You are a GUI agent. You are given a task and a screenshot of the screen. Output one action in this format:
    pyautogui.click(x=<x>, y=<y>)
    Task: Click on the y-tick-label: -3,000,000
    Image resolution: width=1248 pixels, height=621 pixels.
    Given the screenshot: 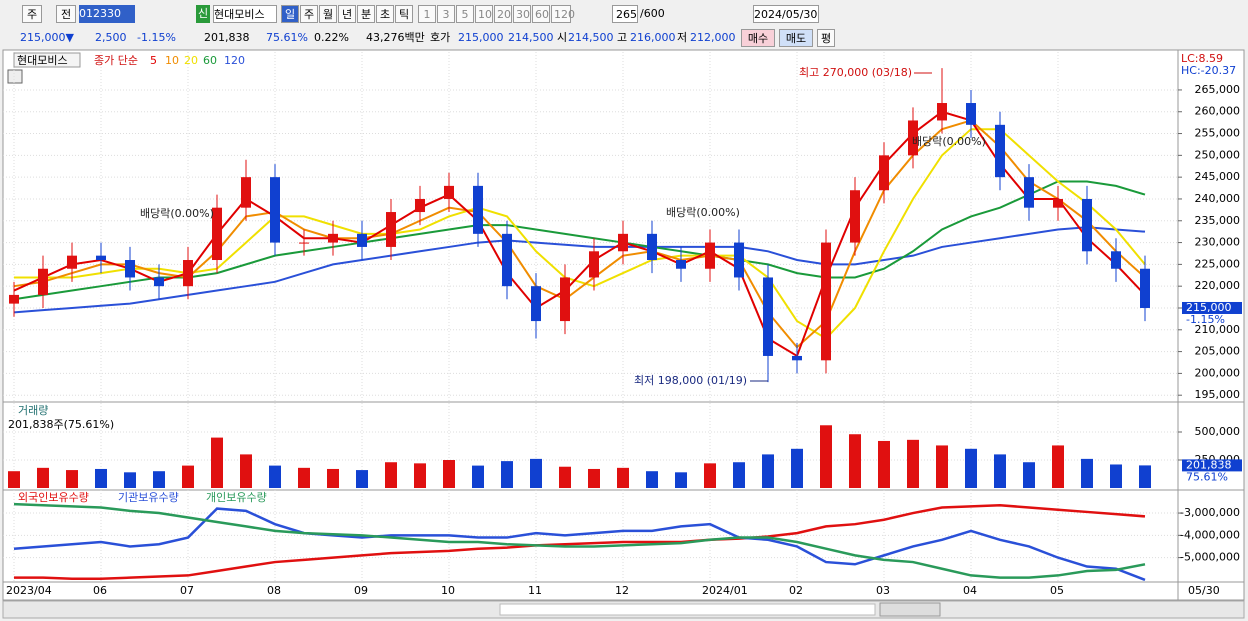 What is the action you would take?
    pyautogui.click(x=1210, y=512)
    